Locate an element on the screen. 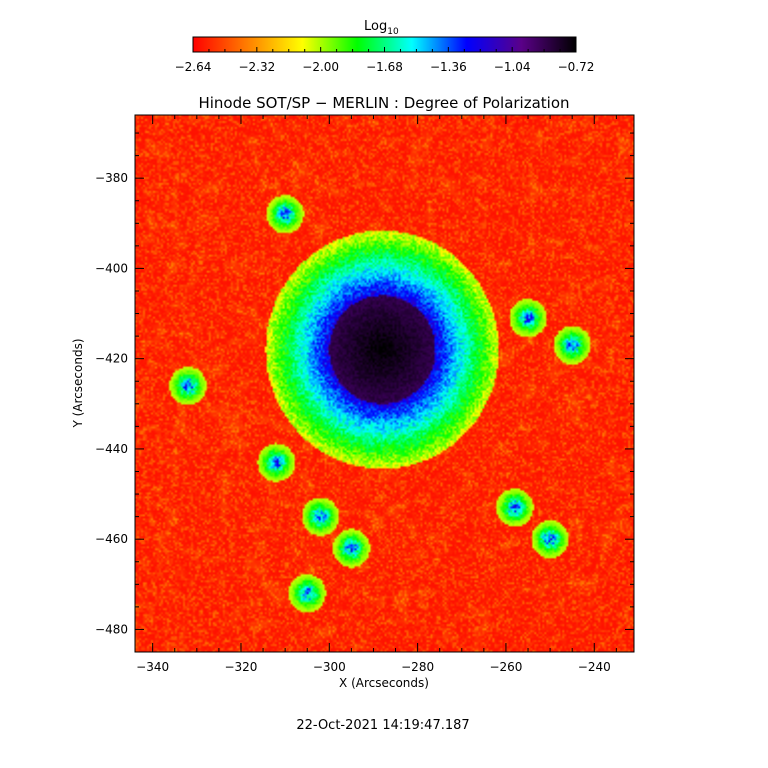 The height and width of the screenshot is (768, 768). x-tick-label: −280 is located at coordinates (417, 667).